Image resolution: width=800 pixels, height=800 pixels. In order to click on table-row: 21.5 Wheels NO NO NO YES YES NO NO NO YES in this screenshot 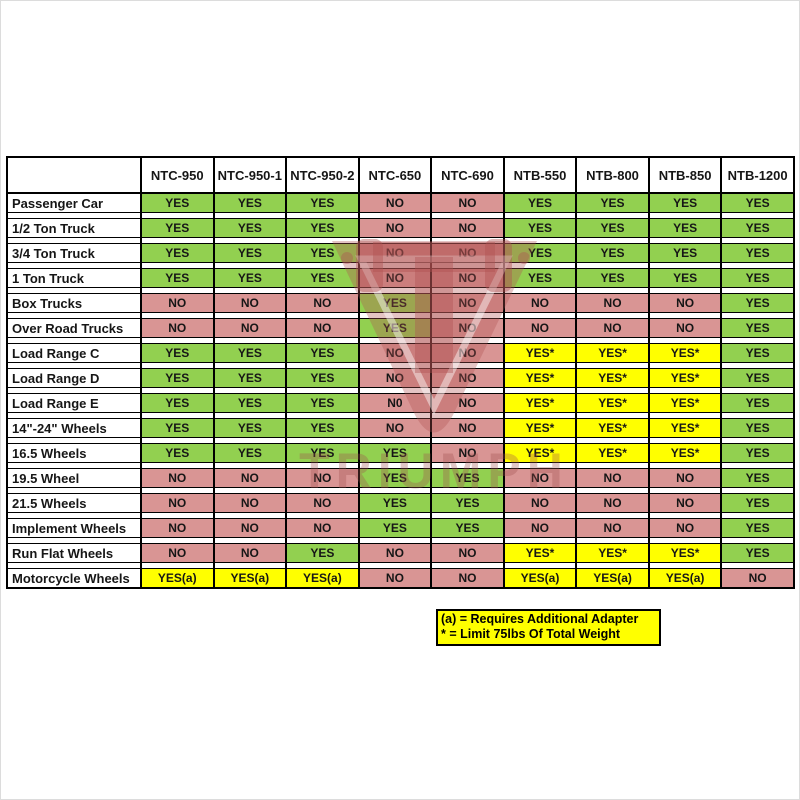, I will do `click(400, 503)`.